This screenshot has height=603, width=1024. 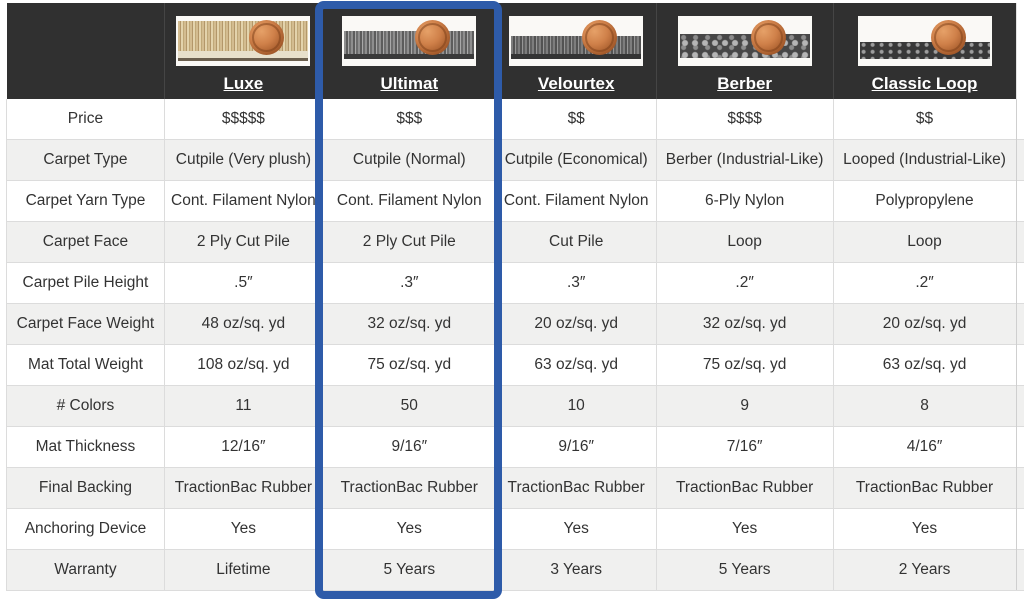 I want to click on classic-loop-carpet-swatch-photo, so click(x=924, y=41).